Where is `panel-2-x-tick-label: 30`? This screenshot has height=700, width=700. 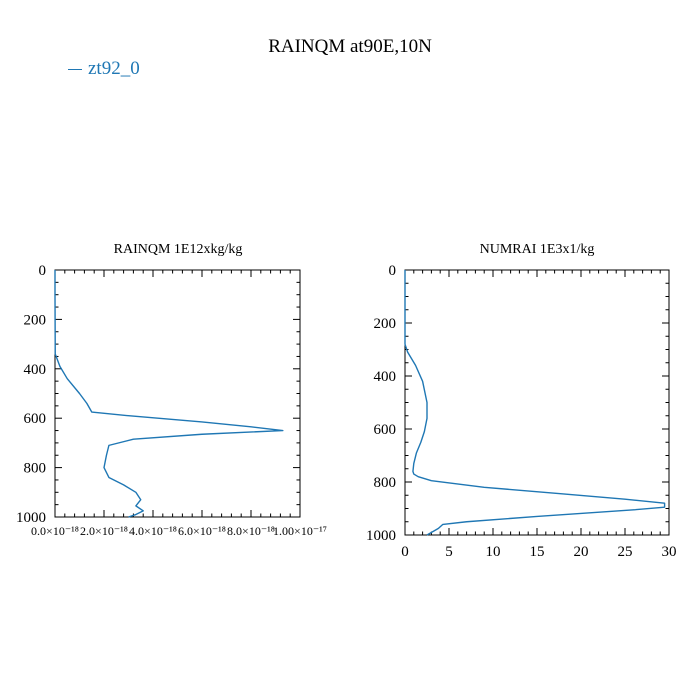
panel-2-x-tick-label: 30 is located at coordinates (669, 552).